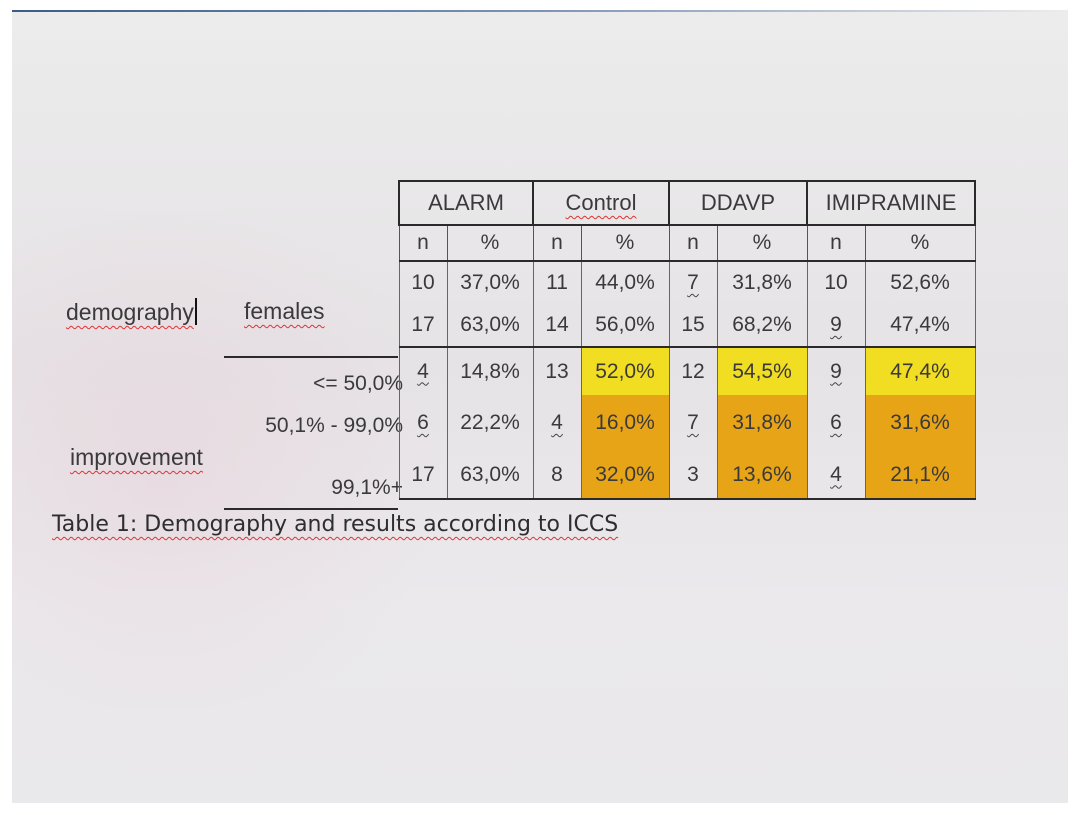 The height and width of the screenshot is (815, 1080). I want to click on group-header-row: ALARM Control DDAVP IMIPRAMINE, so click(687, 203).